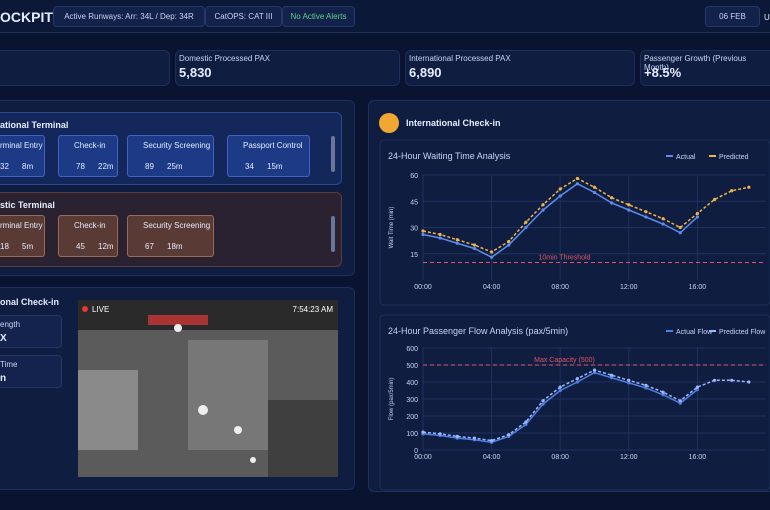 Image resolution: width=770 pixels, height=510 pixels. I want to click on panel-icon, so click(389, 123).